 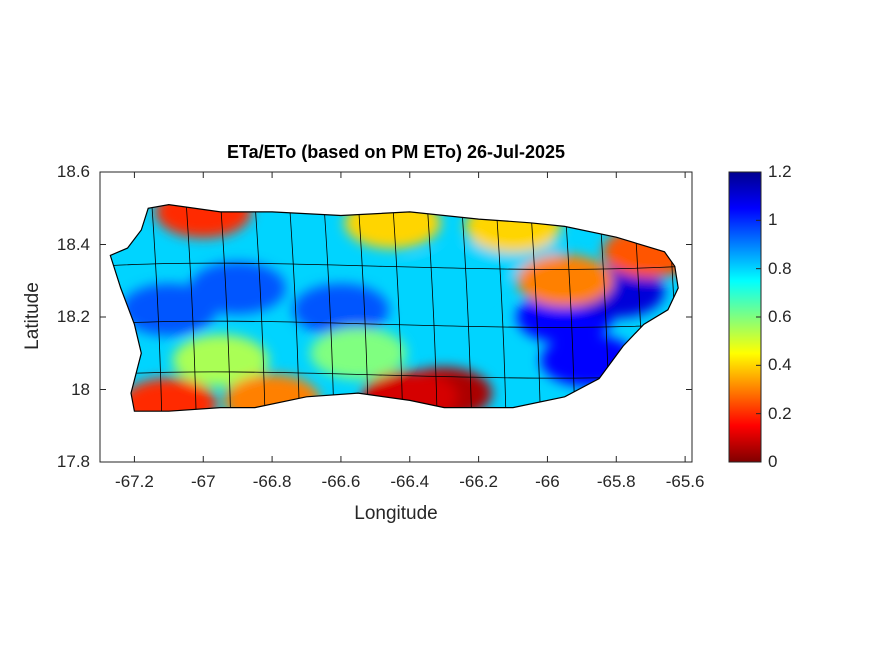 What do you see at coordinates (73, 171) in the screenshot?
I see `y-tick-label: 18.6` at bounding box center [73, 171].